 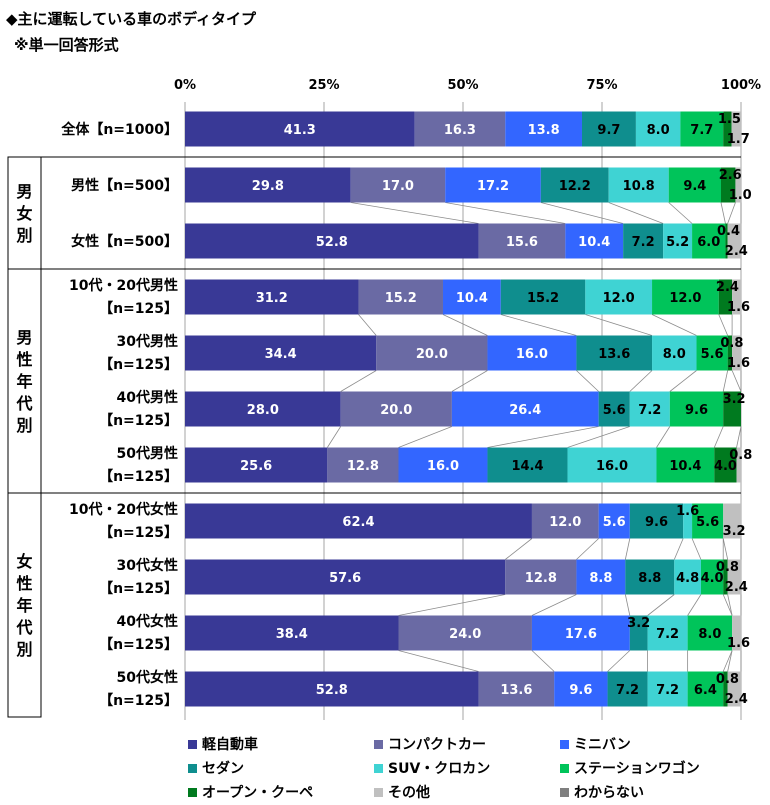 I want to click on data-label: 9.7, so click(x=608, y=130).